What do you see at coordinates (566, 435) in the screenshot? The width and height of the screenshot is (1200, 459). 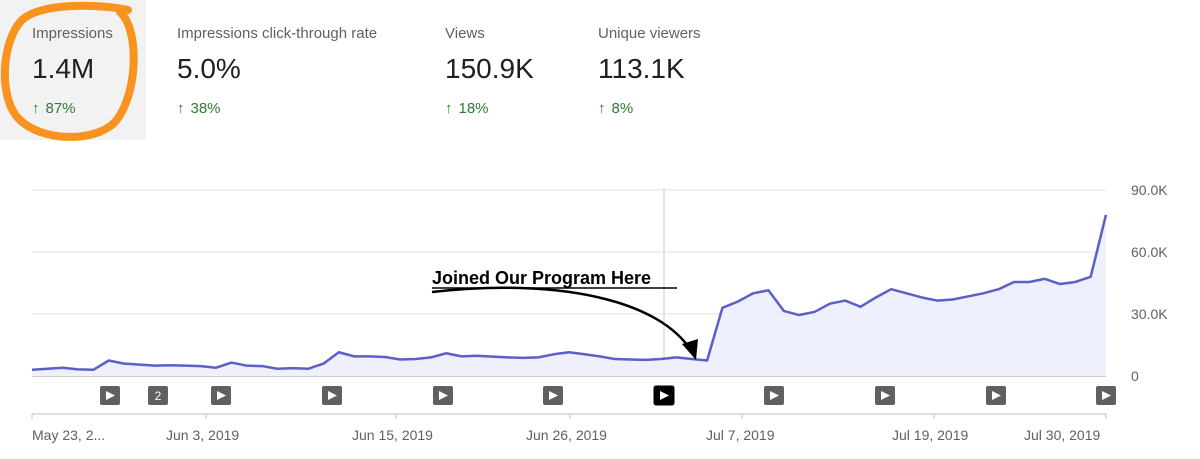 I see `x-tick-label: Jun 26, 2019` at bounding box center [566, 435].